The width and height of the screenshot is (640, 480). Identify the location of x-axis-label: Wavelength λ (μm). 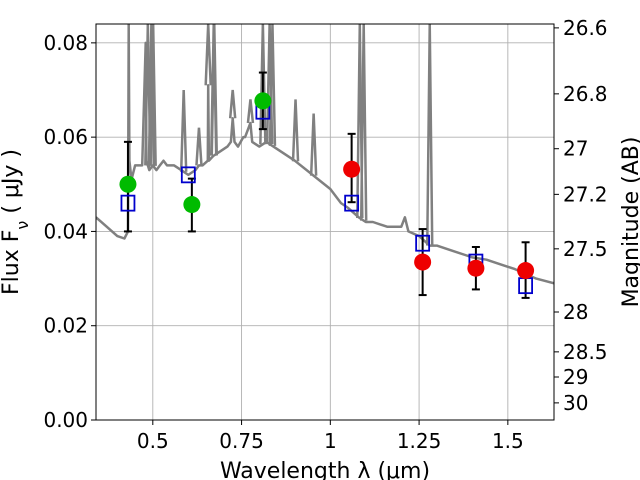
(325, 469).